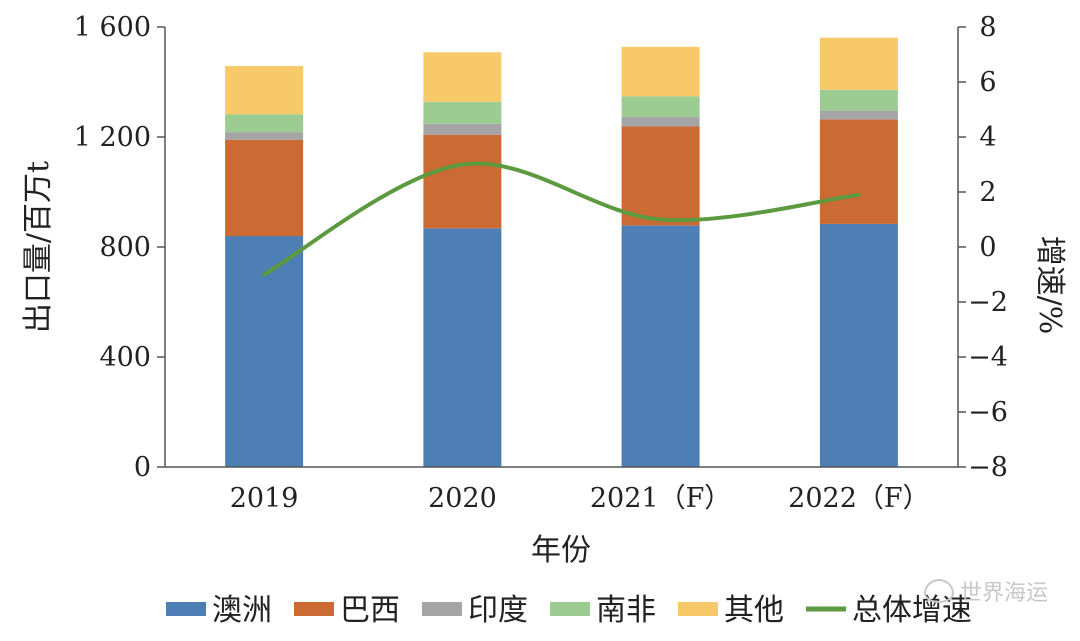 The width and height of the screenshot is (1080, 641). What do you see at coordinates (660, 498) in the screenshot?
I see `x-tick-label: 2021（F）` at bounding box center [660, 498].